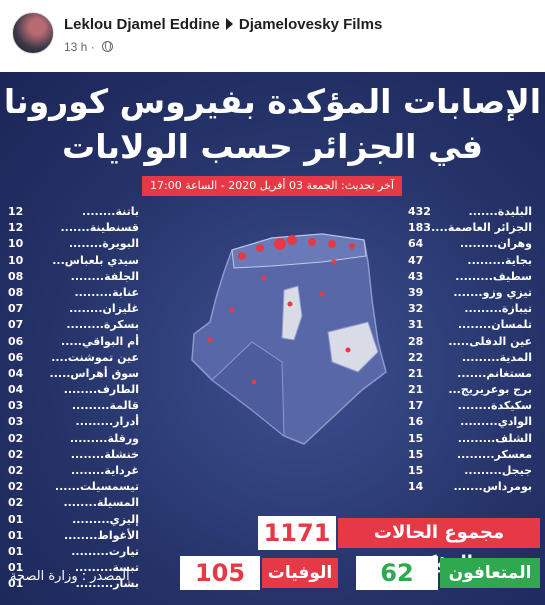 Image resolution: width=545 pixels, height=605 pixels. What do you see at coordinates (70, 576) in the screenshot?
I see `source-note: المصدر : وزارة الصحة` at bounding box center [70, 576].